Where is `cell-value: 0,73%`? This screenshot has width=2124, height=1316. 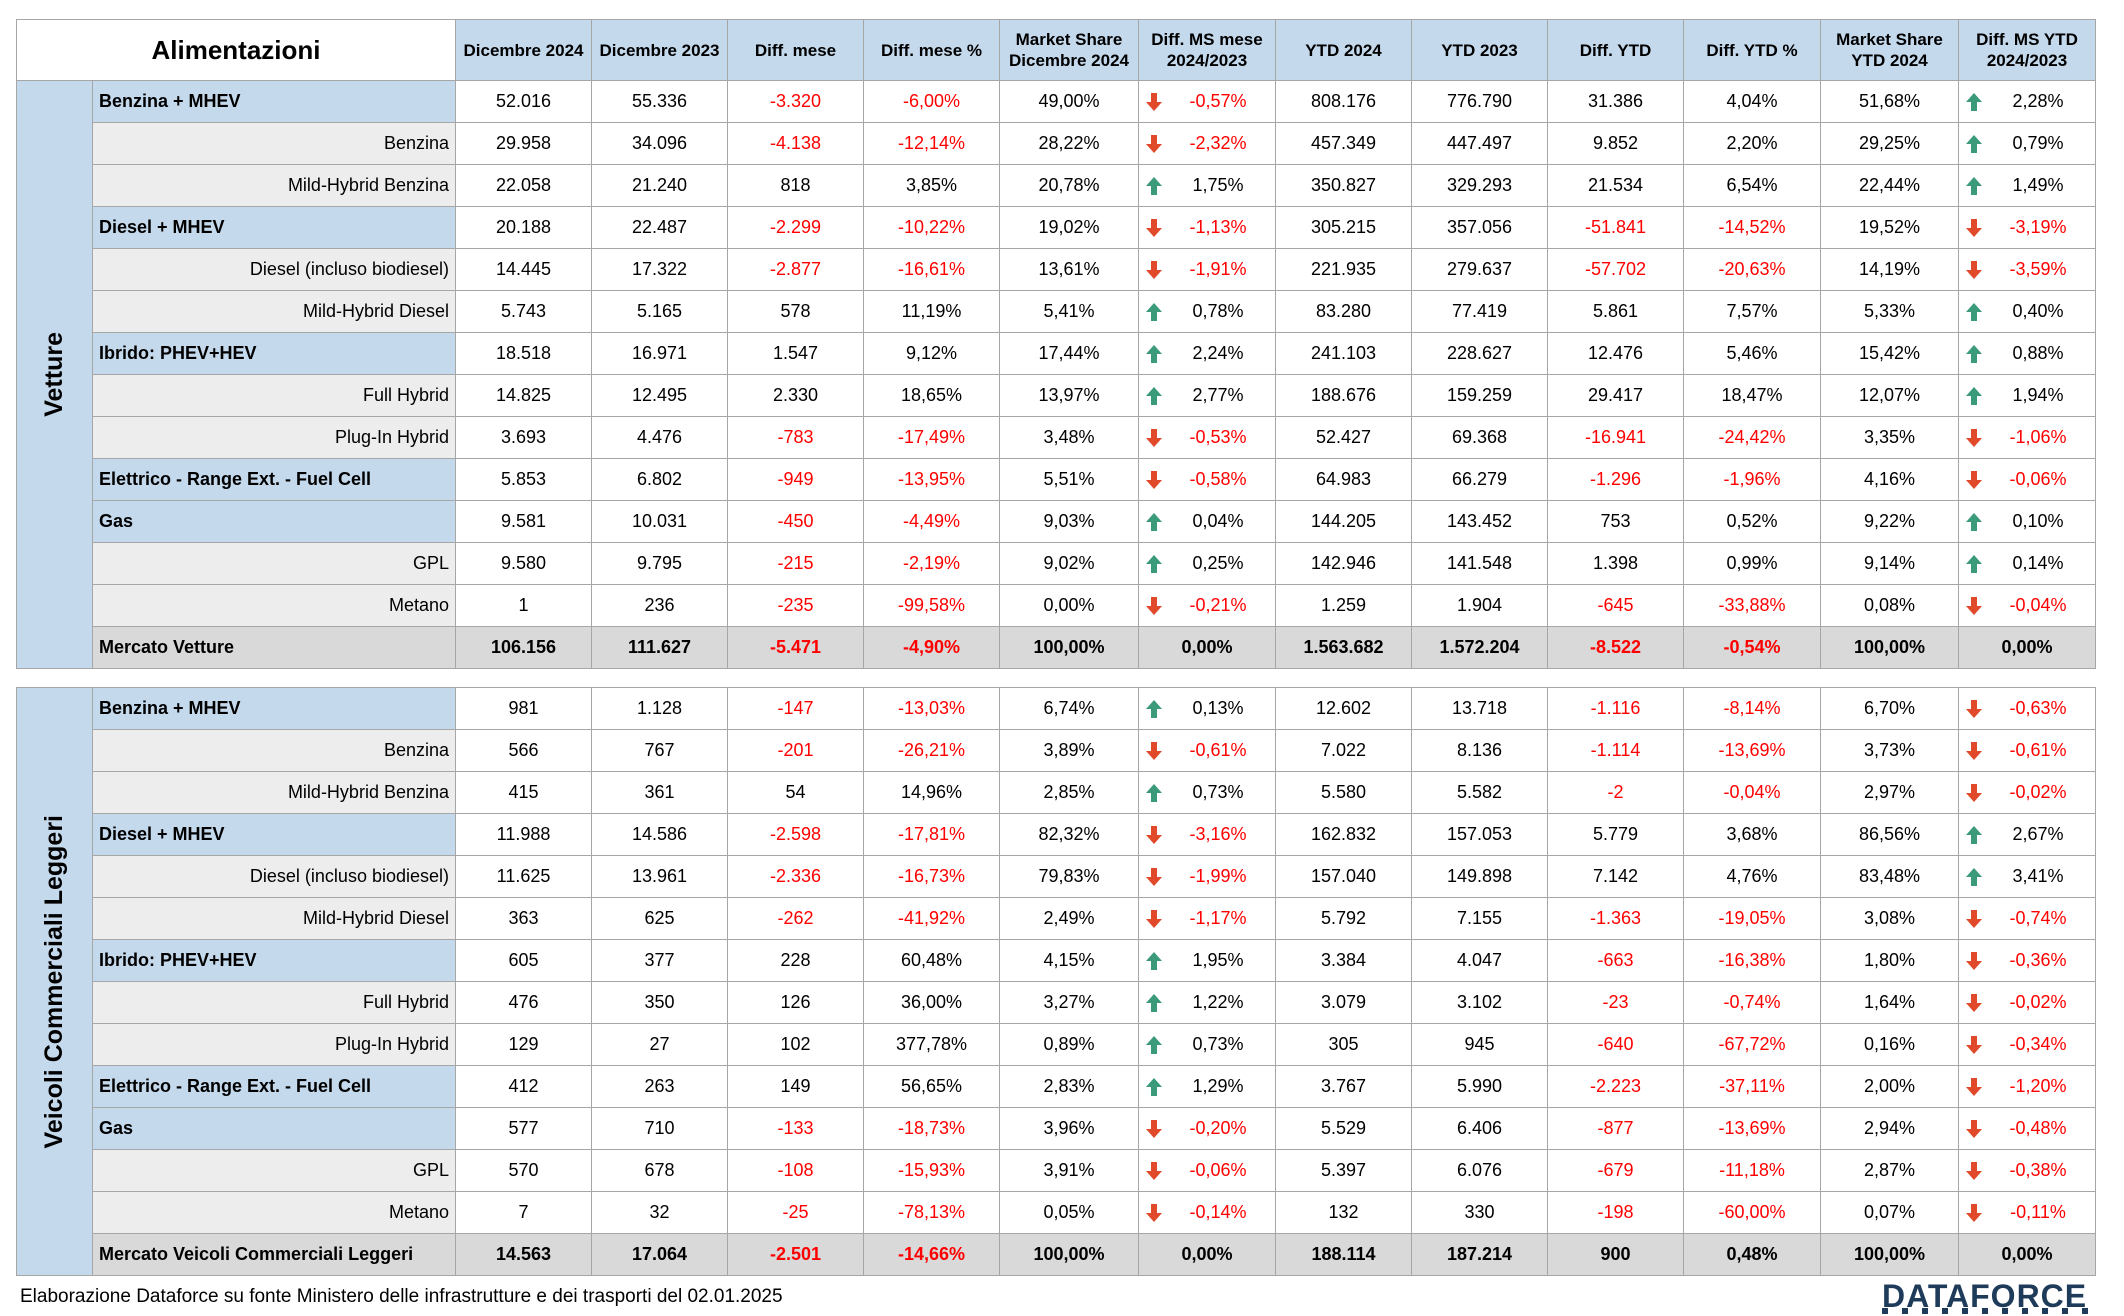
cell-value: 0,73% is located at coordinates (1218, 792).